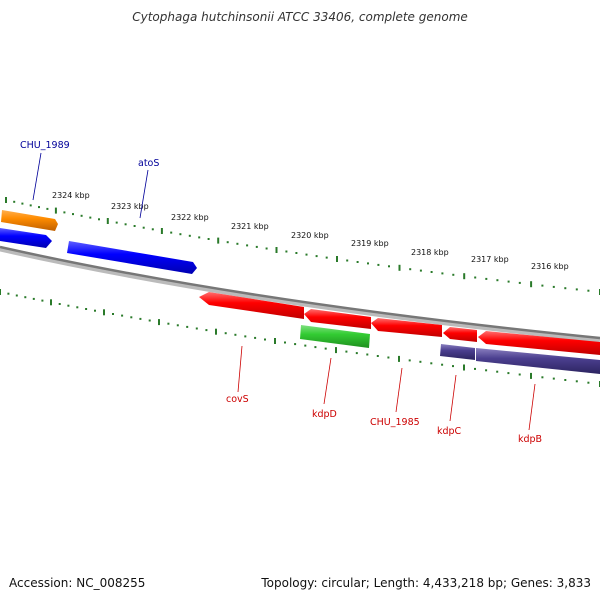  What do you see at coordinates (453, 398) in the screenshot?
I see `leader-kdpc` at bounding box center [453, 398].